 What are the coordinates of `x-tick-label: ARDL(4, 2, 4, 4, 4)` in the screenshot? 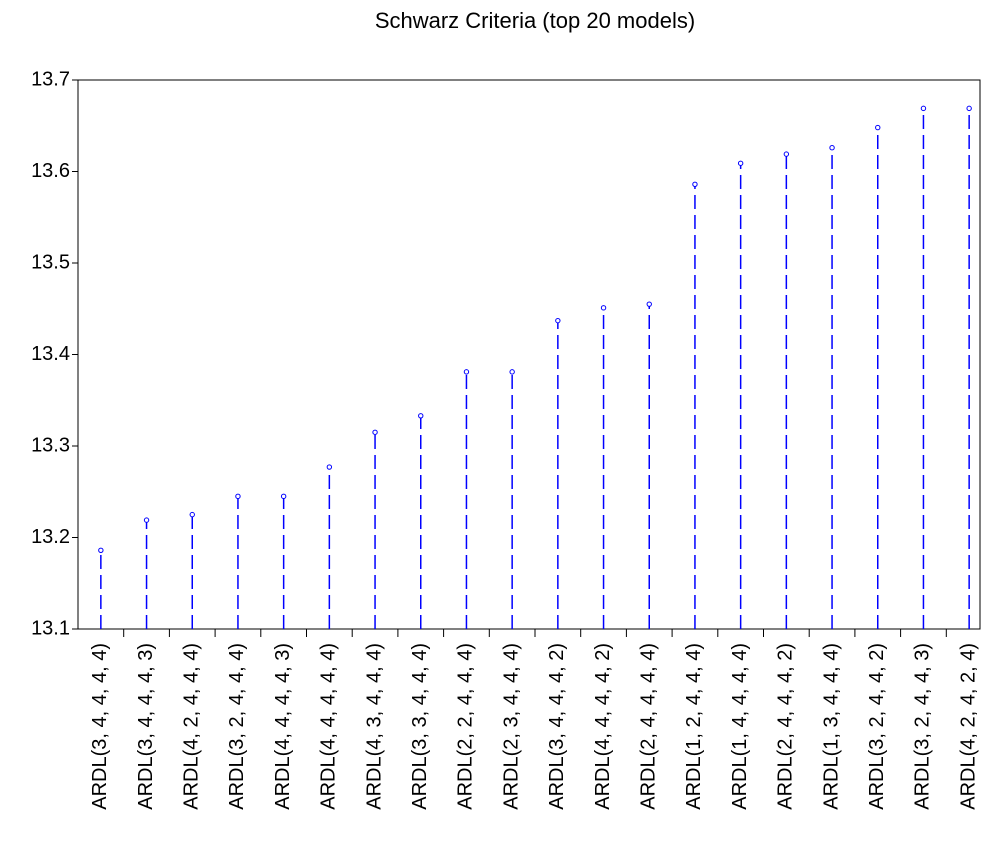 It's located at (192, 726).